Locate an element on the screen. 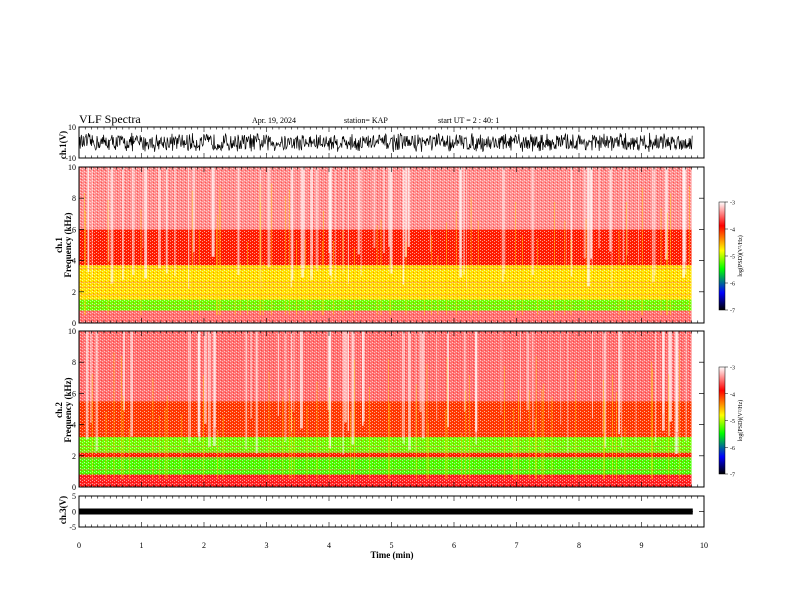 The image size is (792, 612). ch1spec-ytick-label: 8 is located at coordinates (74, 198).